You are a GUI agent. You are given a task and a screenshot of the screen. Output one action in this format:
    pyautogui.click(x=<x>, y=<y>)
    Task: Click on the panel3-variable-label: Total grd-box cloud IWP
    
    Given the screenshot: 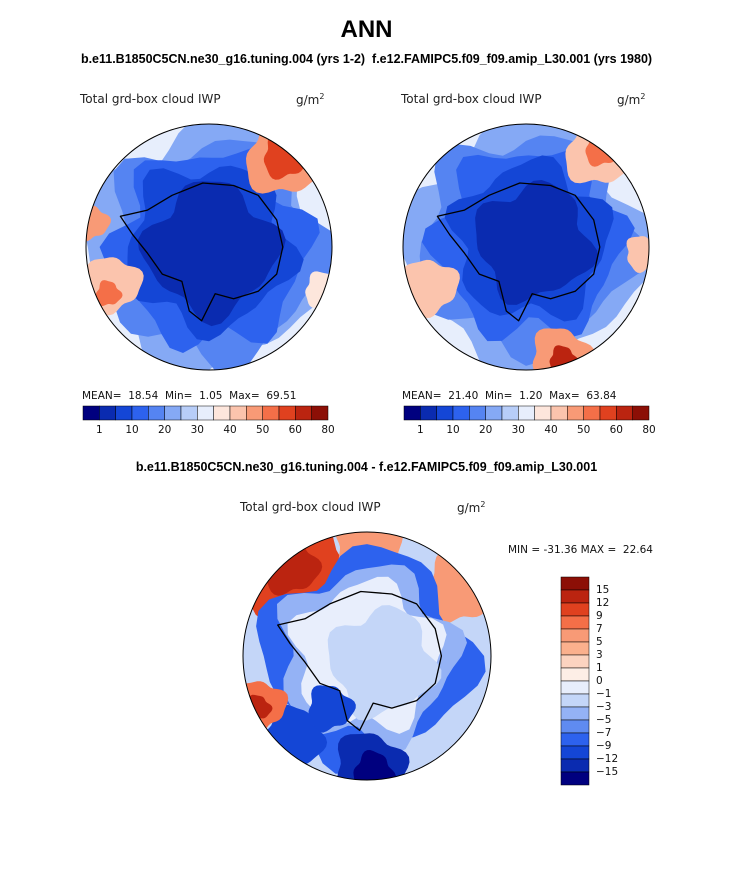 What is the action you would take?
    pyautogui.click(x=310, y=507)
    